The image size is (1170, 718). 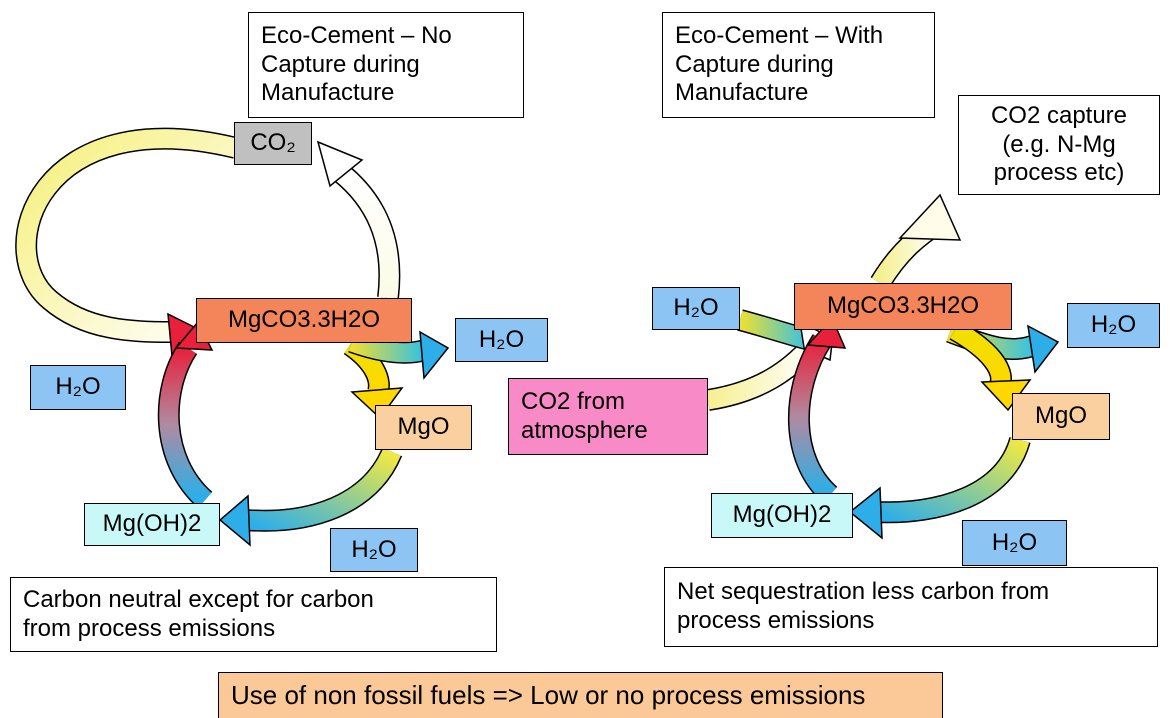 I want to click on atmosphere-box: CO2 from atmosphere, so click(x=608, y=416).